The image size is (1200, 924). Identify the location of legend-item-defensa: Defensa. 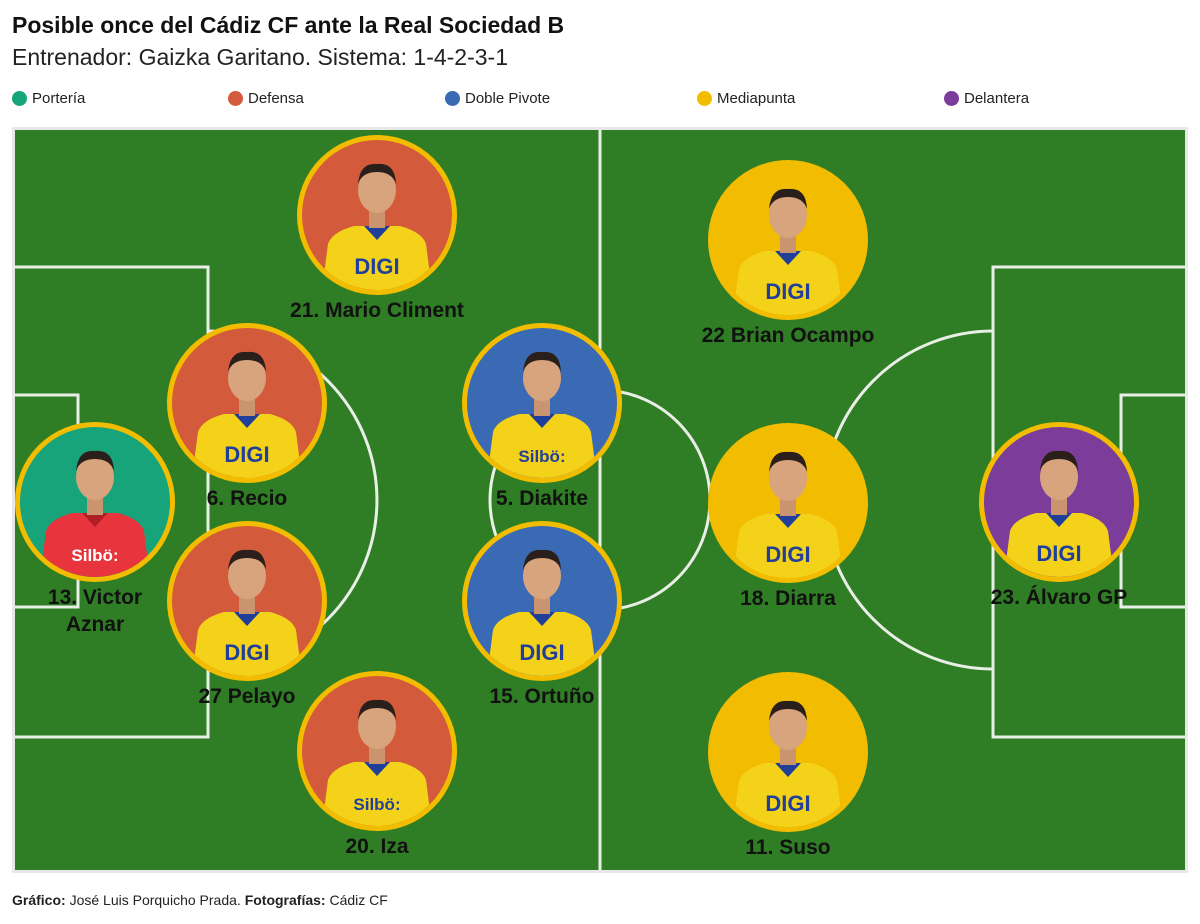
(266, 98).